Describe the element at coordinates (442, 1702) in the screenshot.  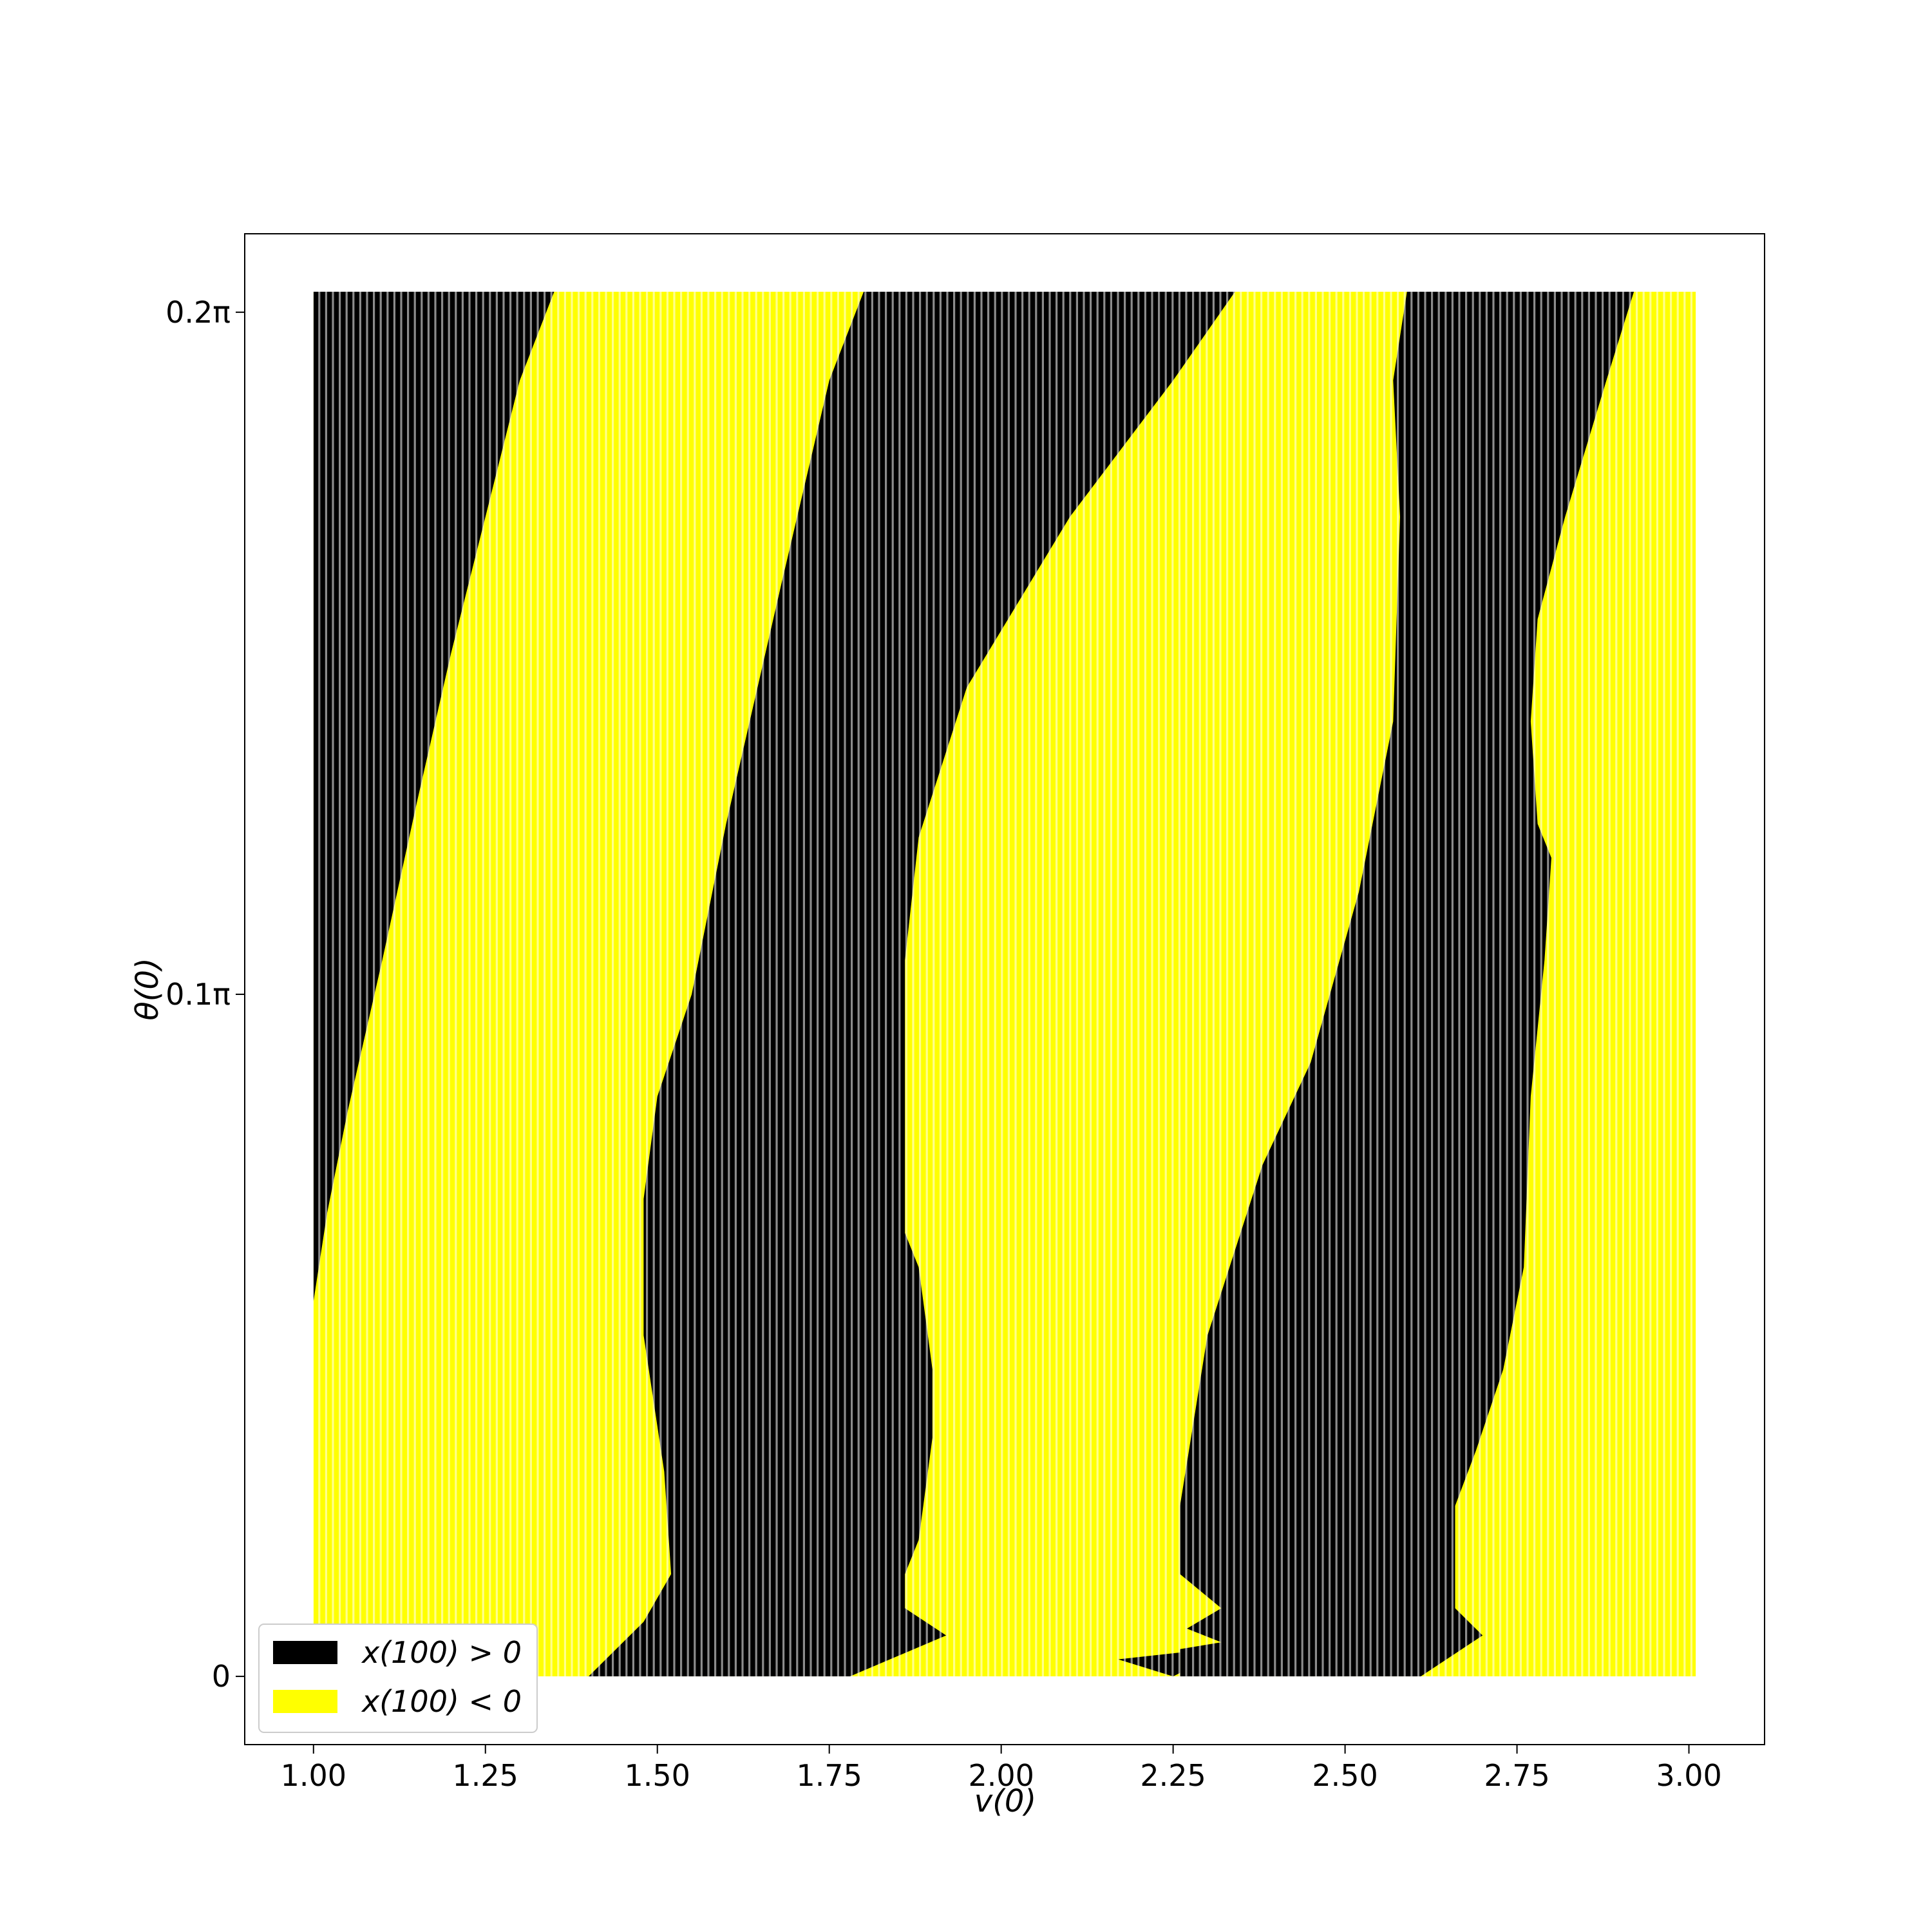
I see `legend-label: x(100) < 0` at that location.